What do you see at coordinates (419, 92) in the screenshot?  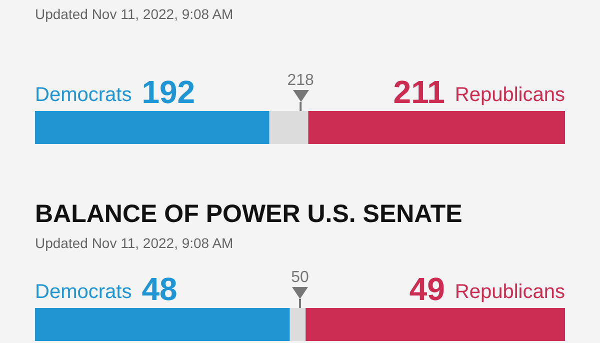 I see `data-label: 211` at bounding box center [419, 92].